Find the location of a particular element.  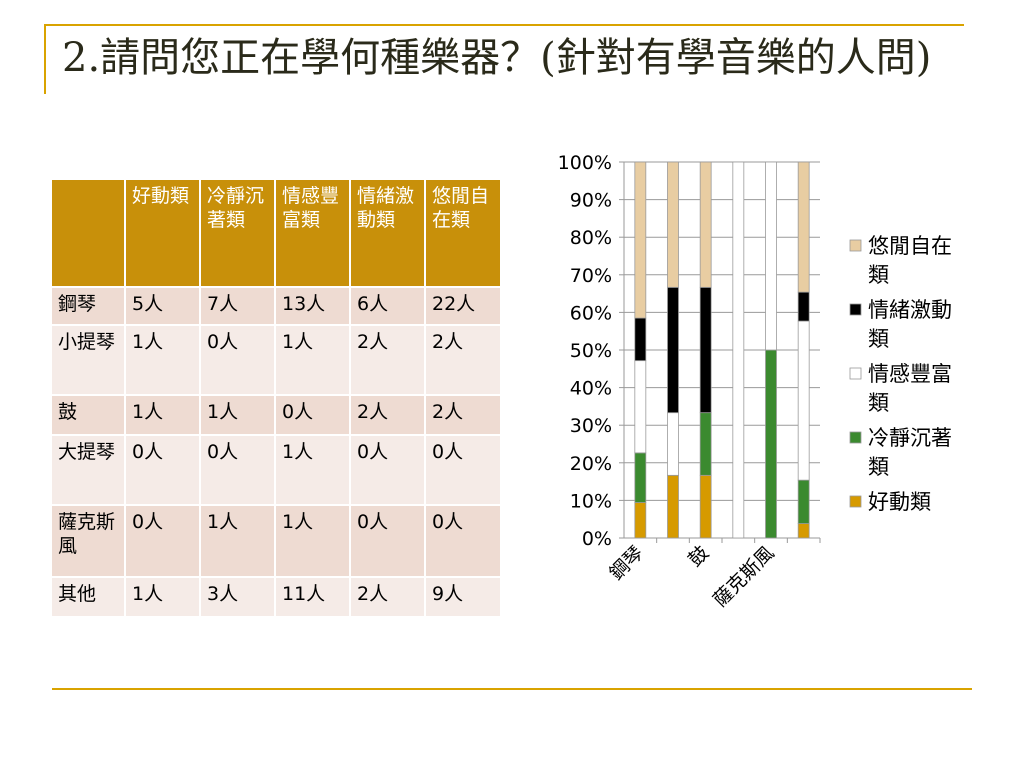

table-cell: 11人 is located at coordinates (313, 598).